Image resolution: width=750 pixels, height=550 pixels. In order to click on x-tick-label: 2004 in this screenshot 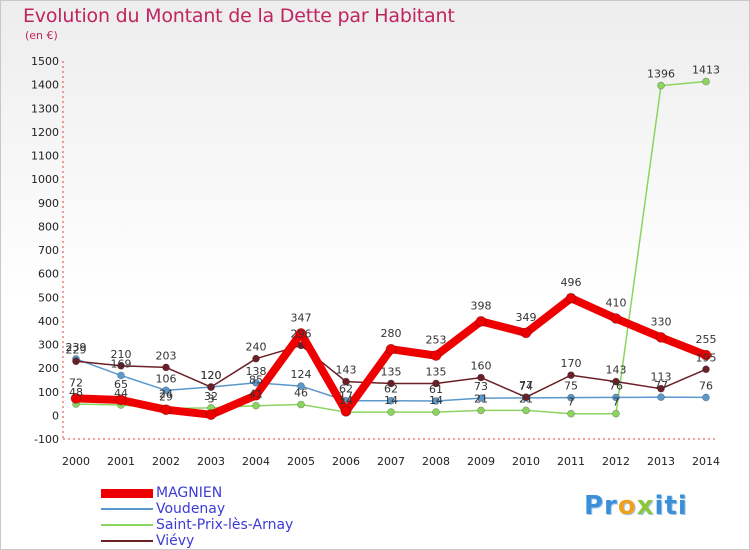, I will do `click(256, 461)`.